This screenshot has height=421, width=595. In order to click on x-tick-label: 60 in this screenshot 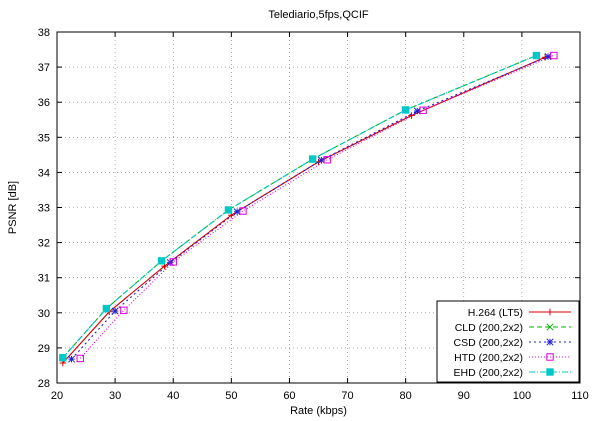, I will do `click(289, 396)`.